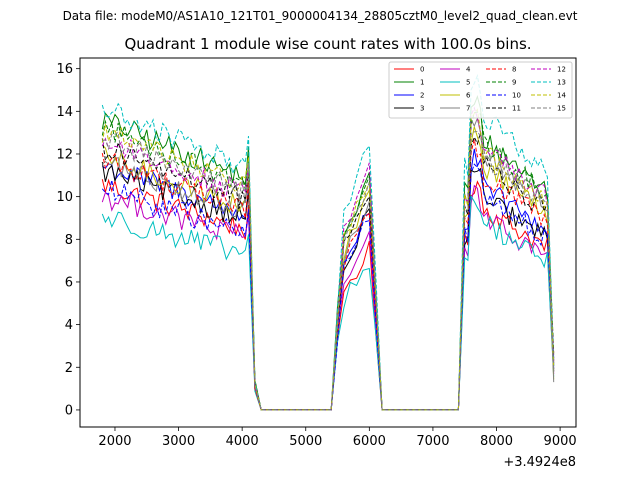 The width and height of the screenshot is (640, 480). What do you see at coordinates (468, 70) in the screenshot?
I see `legend-label-4: 4` at bounding box center [468, 70].